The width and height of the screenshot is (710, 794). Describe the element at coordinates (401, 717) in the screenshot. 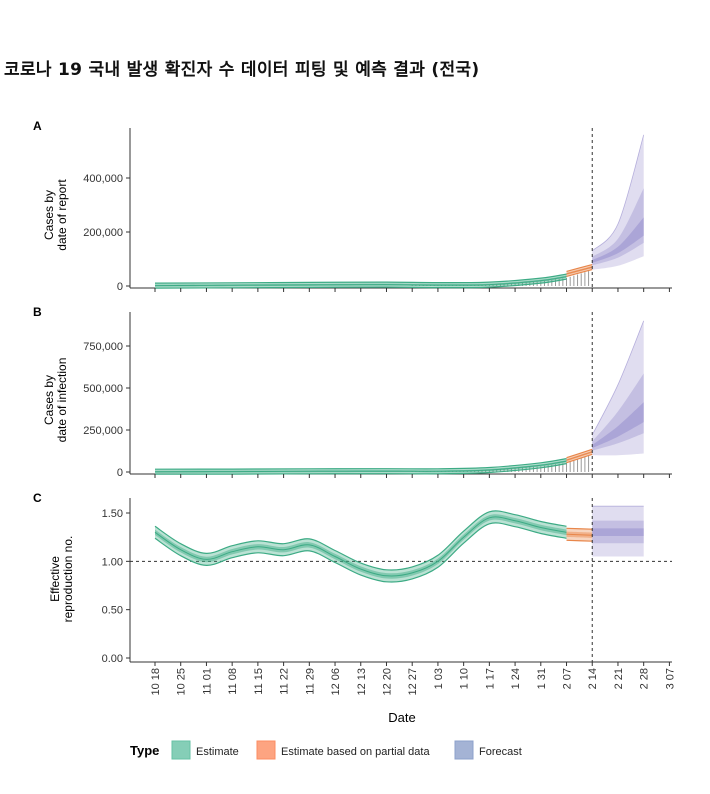

I see `x-axis-title: Date` at that location.